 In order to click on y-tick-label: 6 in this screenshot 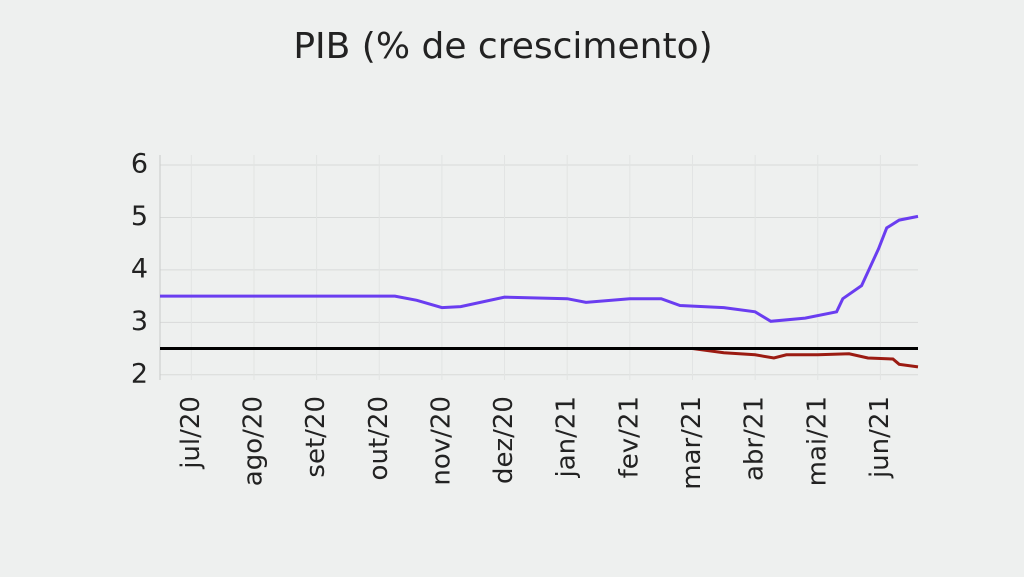, I will do `click(139, 164)`.